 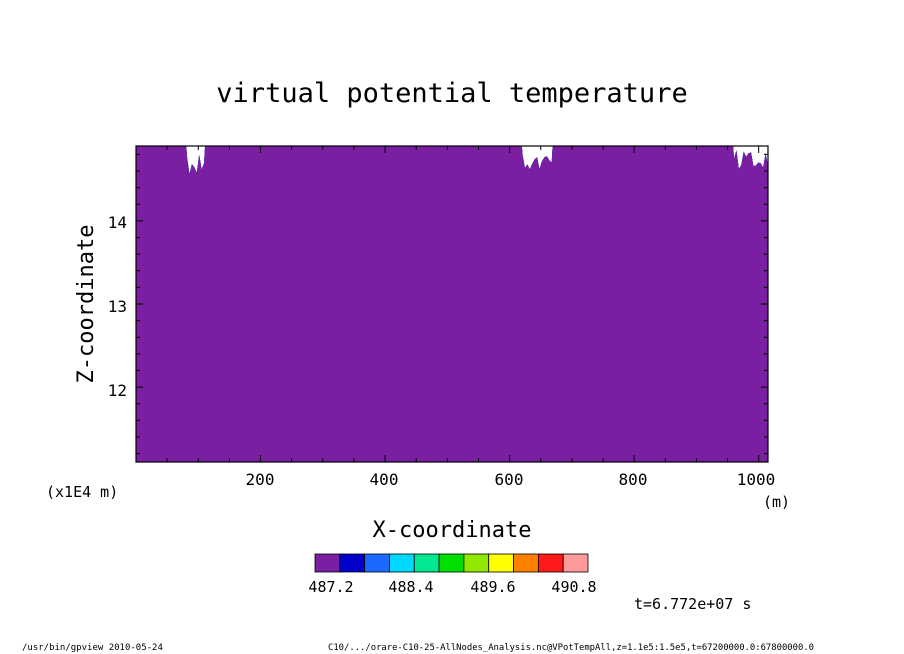 I want to click on x-tick-label-600: 600, so click(x=509, y=479).